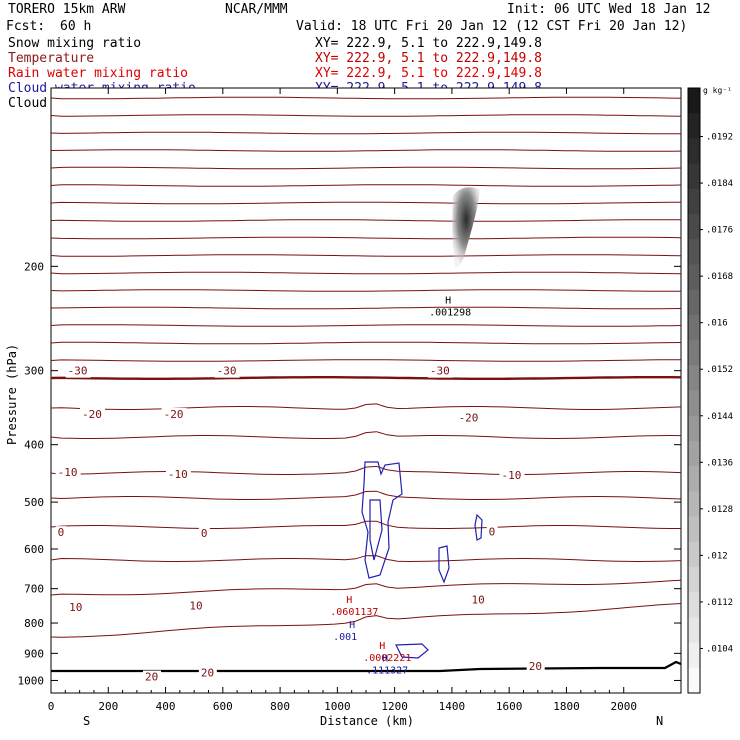 The width and height of the screenshot is (740, 740). I want to click on x-tick-label: 1400, so click(452, 706).